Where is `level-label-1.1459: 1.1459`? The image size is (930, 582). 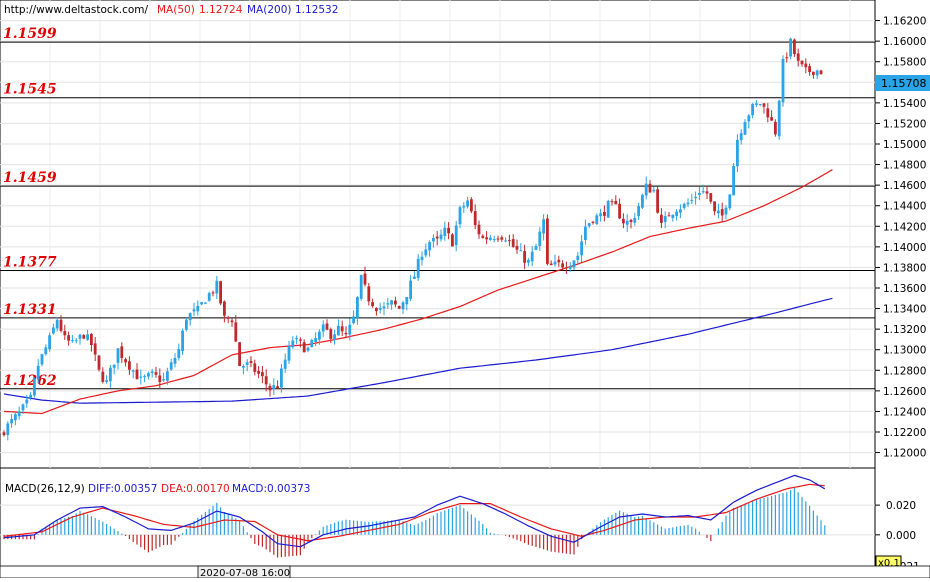 level-label-1.1459: 1.1459 is located at coordinates (30, 178).